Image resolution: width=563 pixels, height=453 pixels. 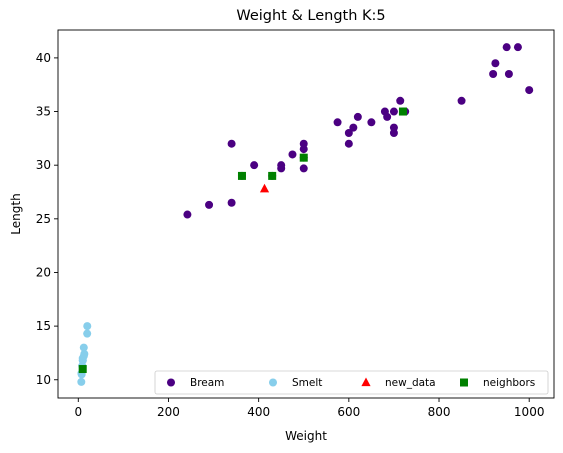 I want to click on x-tick-label-800: 800, so click(x=439, y=412).